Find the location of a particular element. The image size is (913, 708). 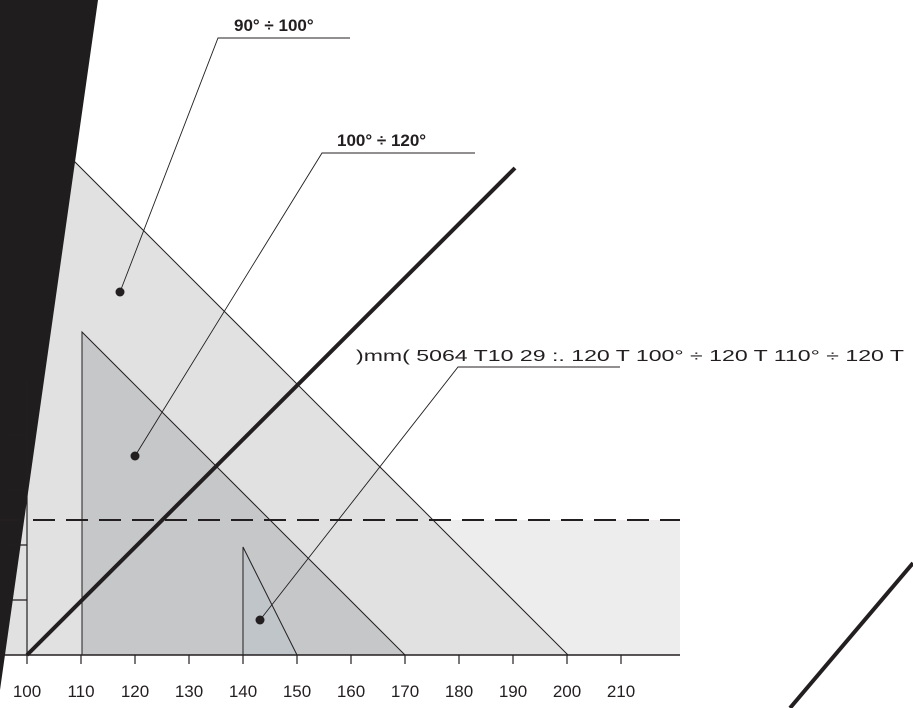

x-tick-label: 170 is located at coordinates (405, 691).